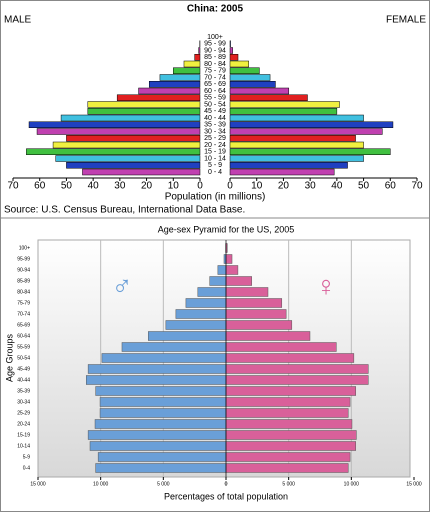  Describe the element at coordinates (122, 285) in the screenshot. I see `male-symbol: ♂` at that location.